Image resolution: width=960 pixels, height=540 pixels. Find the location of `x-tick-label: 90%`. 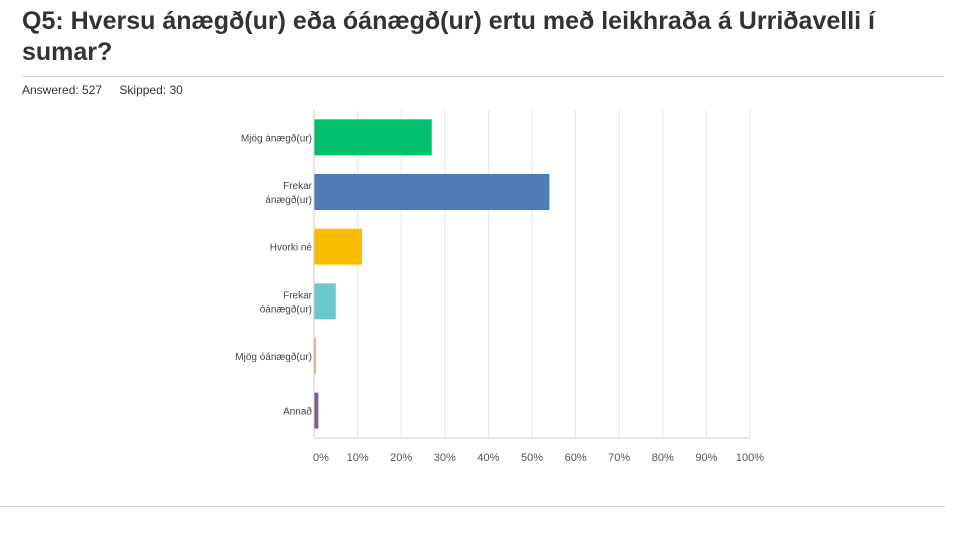

x-tick-label: 90% is located at coordinates (706, 458).